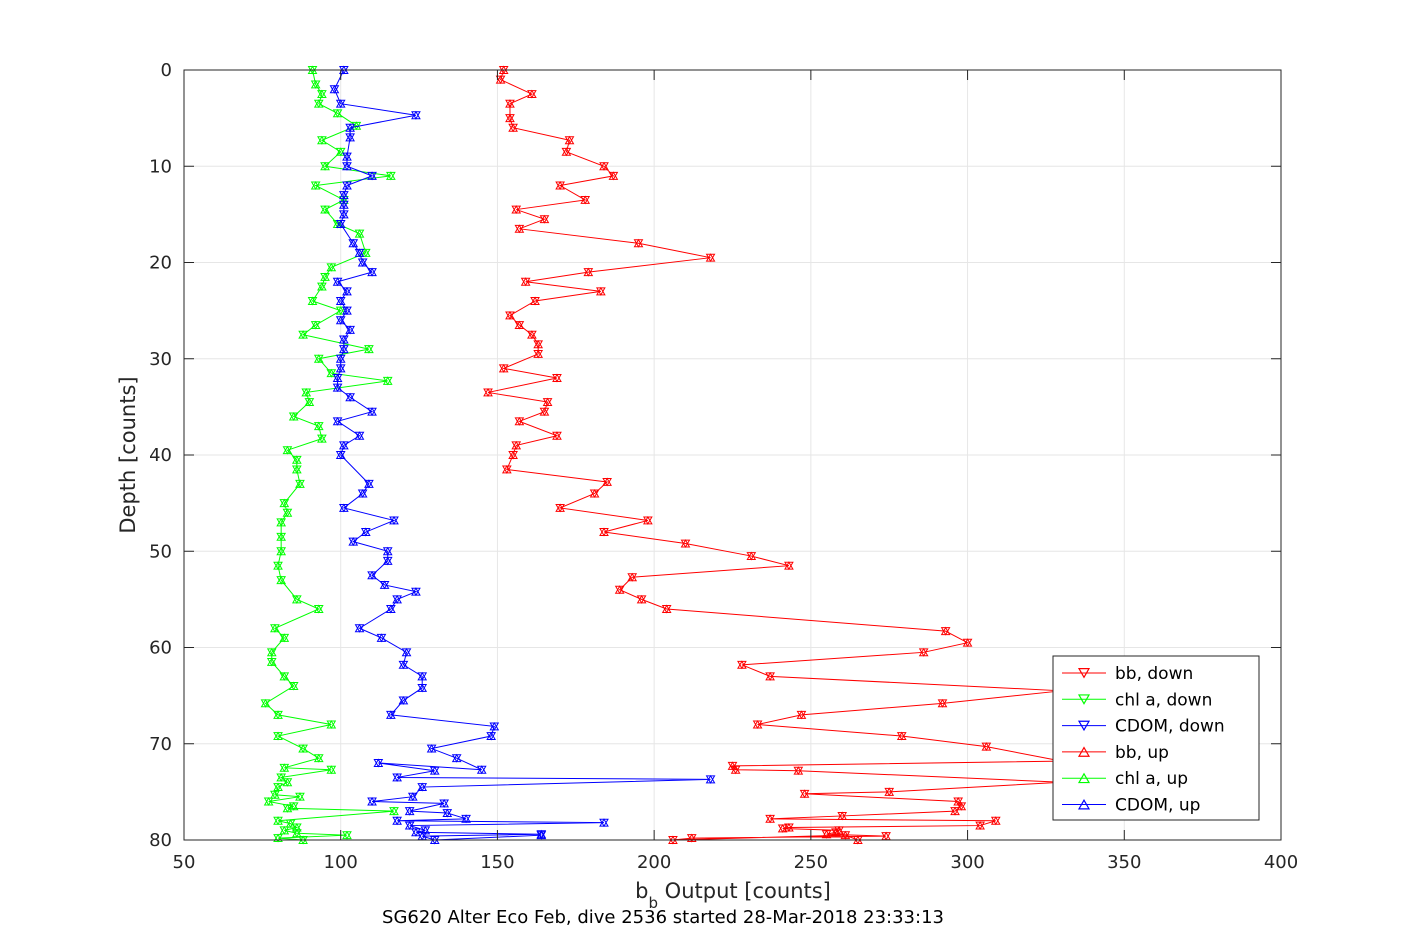 This screenshot has width=1417, height=945. I want to click on x-tick-label: 400, so click(1281, 862).